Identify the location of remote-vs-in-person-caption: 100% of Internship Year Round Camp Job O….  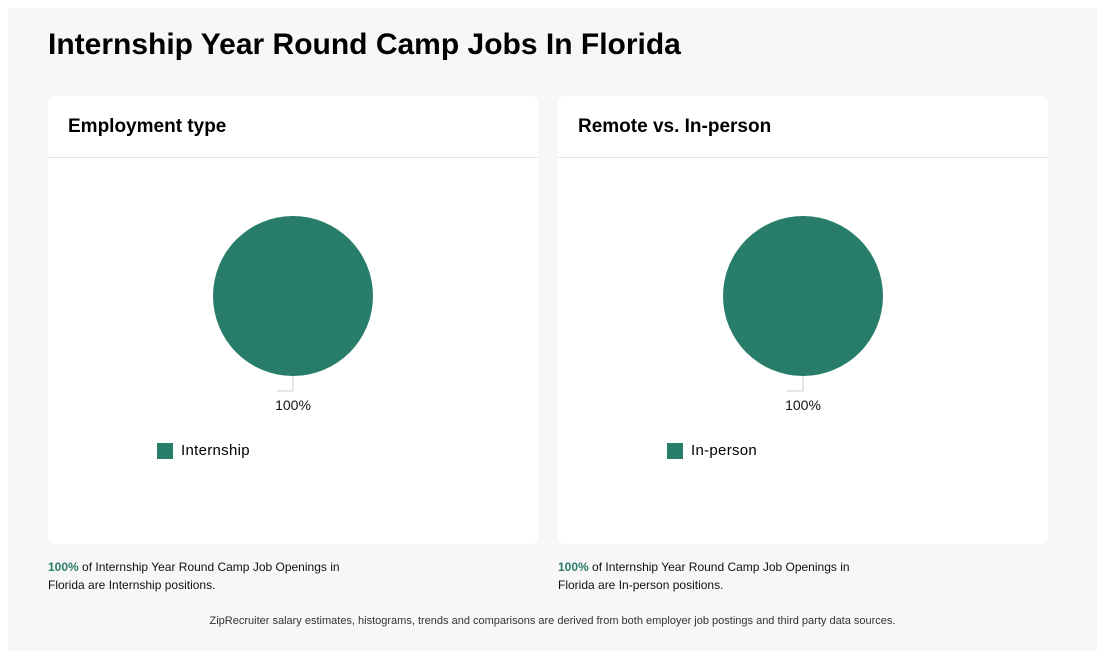
(718, 576).